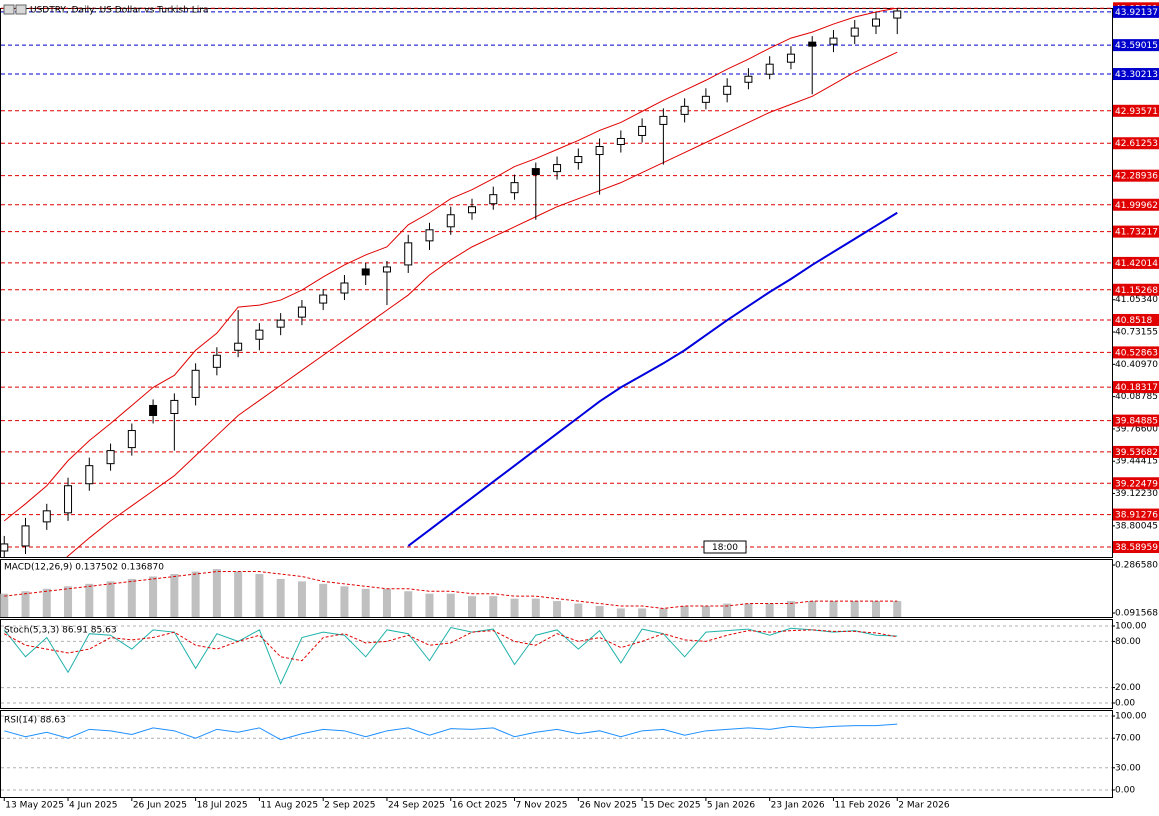 The image size is (1159, 816). What do you see at coordinates (480, 806) in the screenshot?
I see `x-tick-label: 16 Oct 2025` at bounding box center [480, 806].